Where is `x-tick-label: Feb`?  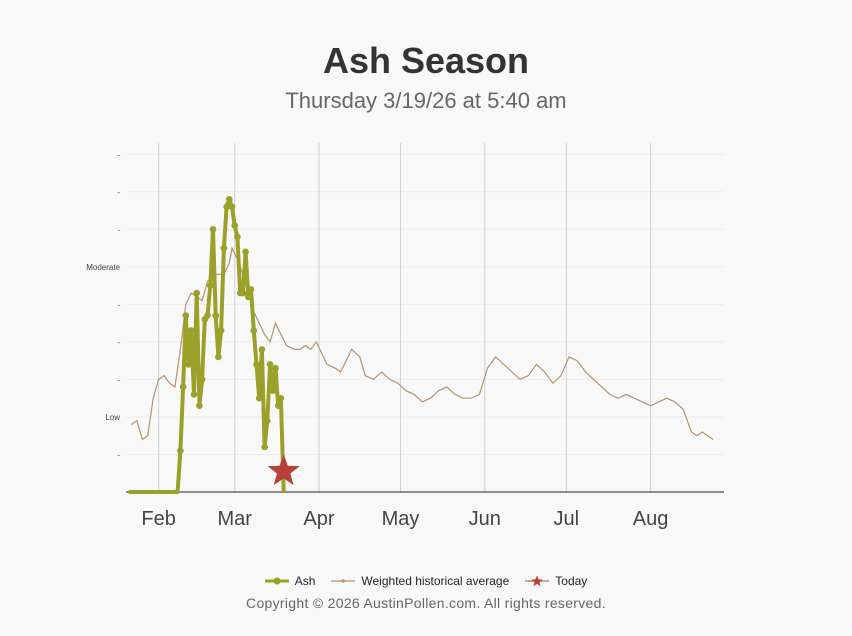
x-tick-label: Feb is located at coordinates (158, 519).